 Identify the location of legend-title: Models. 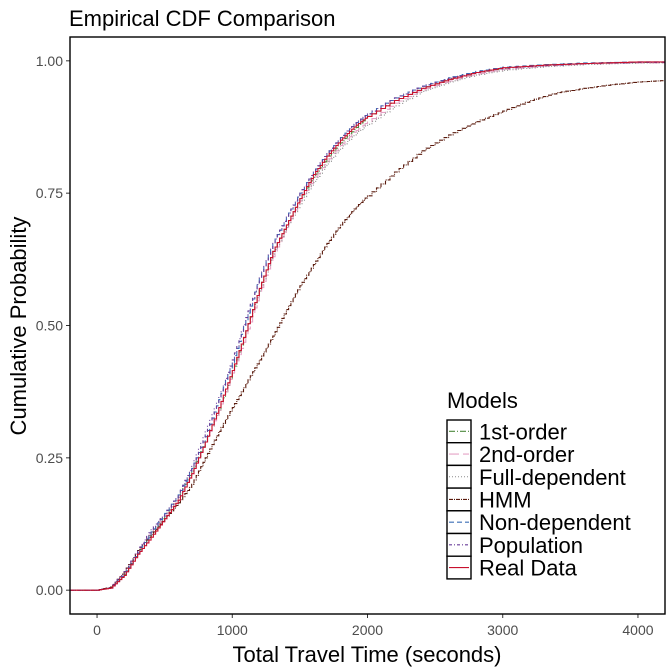
(482, 400).